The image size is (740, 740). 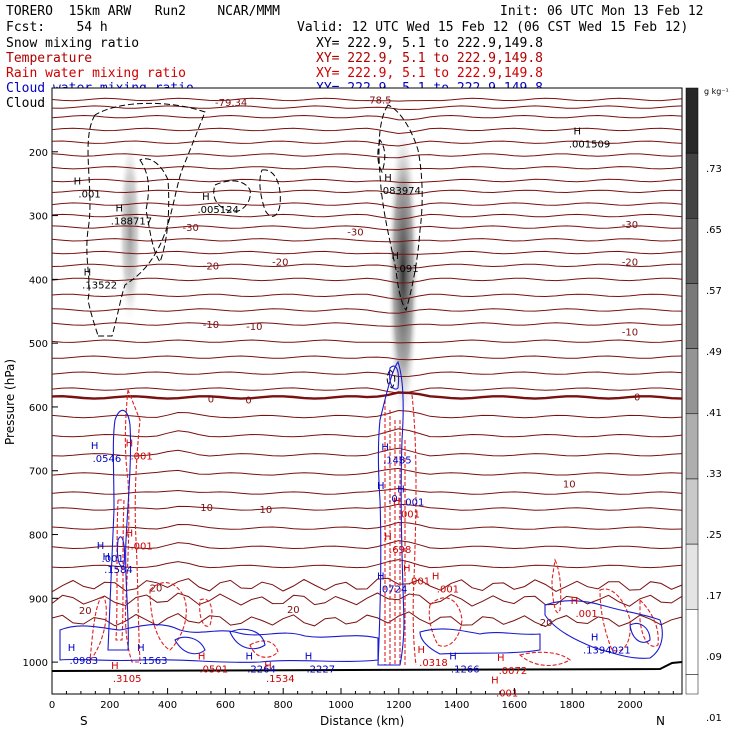 What do you see at coordinates (96, 73) in the screenshot?
I see `legend-name: Rain water mixing ratio` at bounding box center [96, 73].